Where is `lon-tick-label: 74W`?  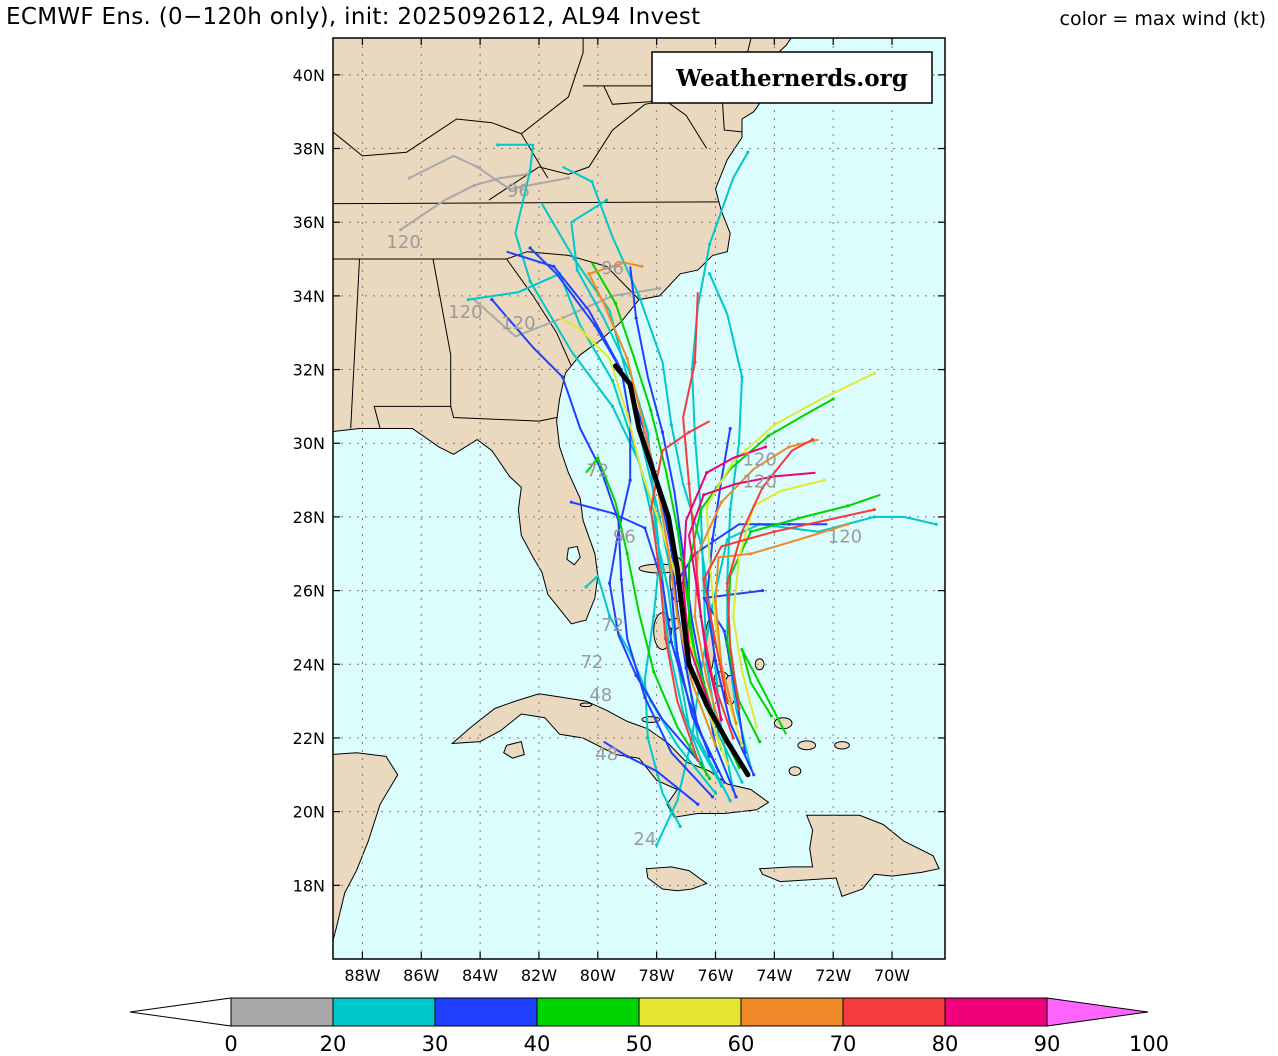
lon-tick-label: 74W is located at coordinates (774, 975).